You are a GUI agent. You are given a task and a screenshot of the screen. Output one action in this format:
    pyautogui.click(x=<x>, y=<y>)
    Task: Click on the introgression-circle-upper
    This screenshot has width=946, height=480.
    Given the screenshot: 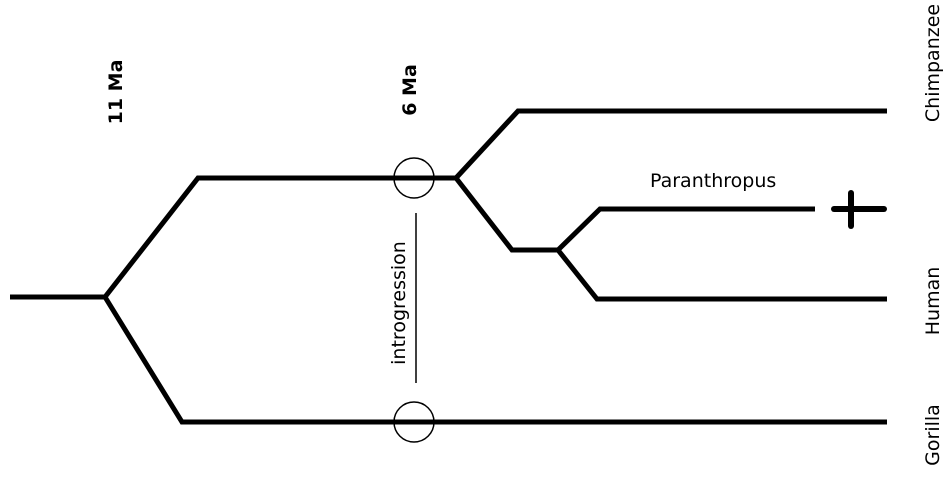 What is the action you would take?
    pyautogui.click(x=414, y=178)
    